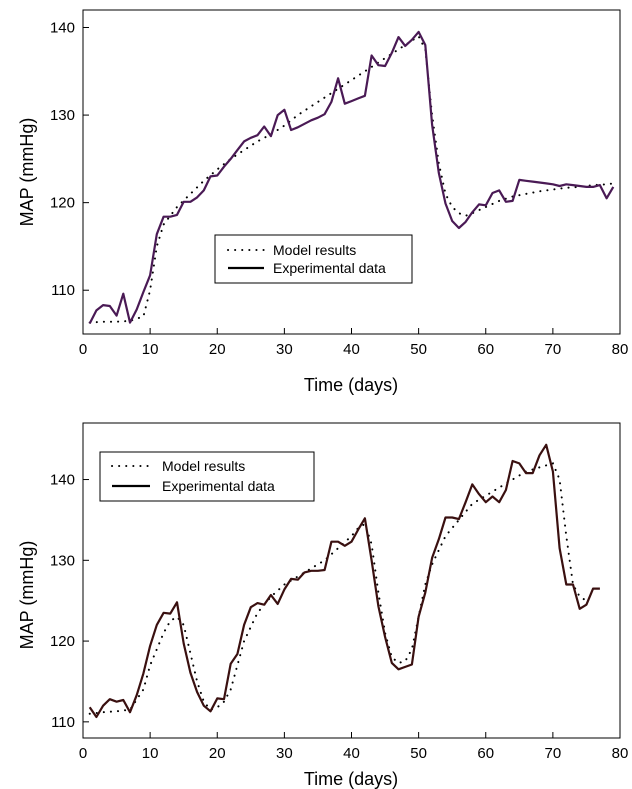 The width and height of the screenshot is (632, 789). Describe the element at coordinates (150, 349) in the screenshot. I see `top-x-tick-label: 10` at that location.